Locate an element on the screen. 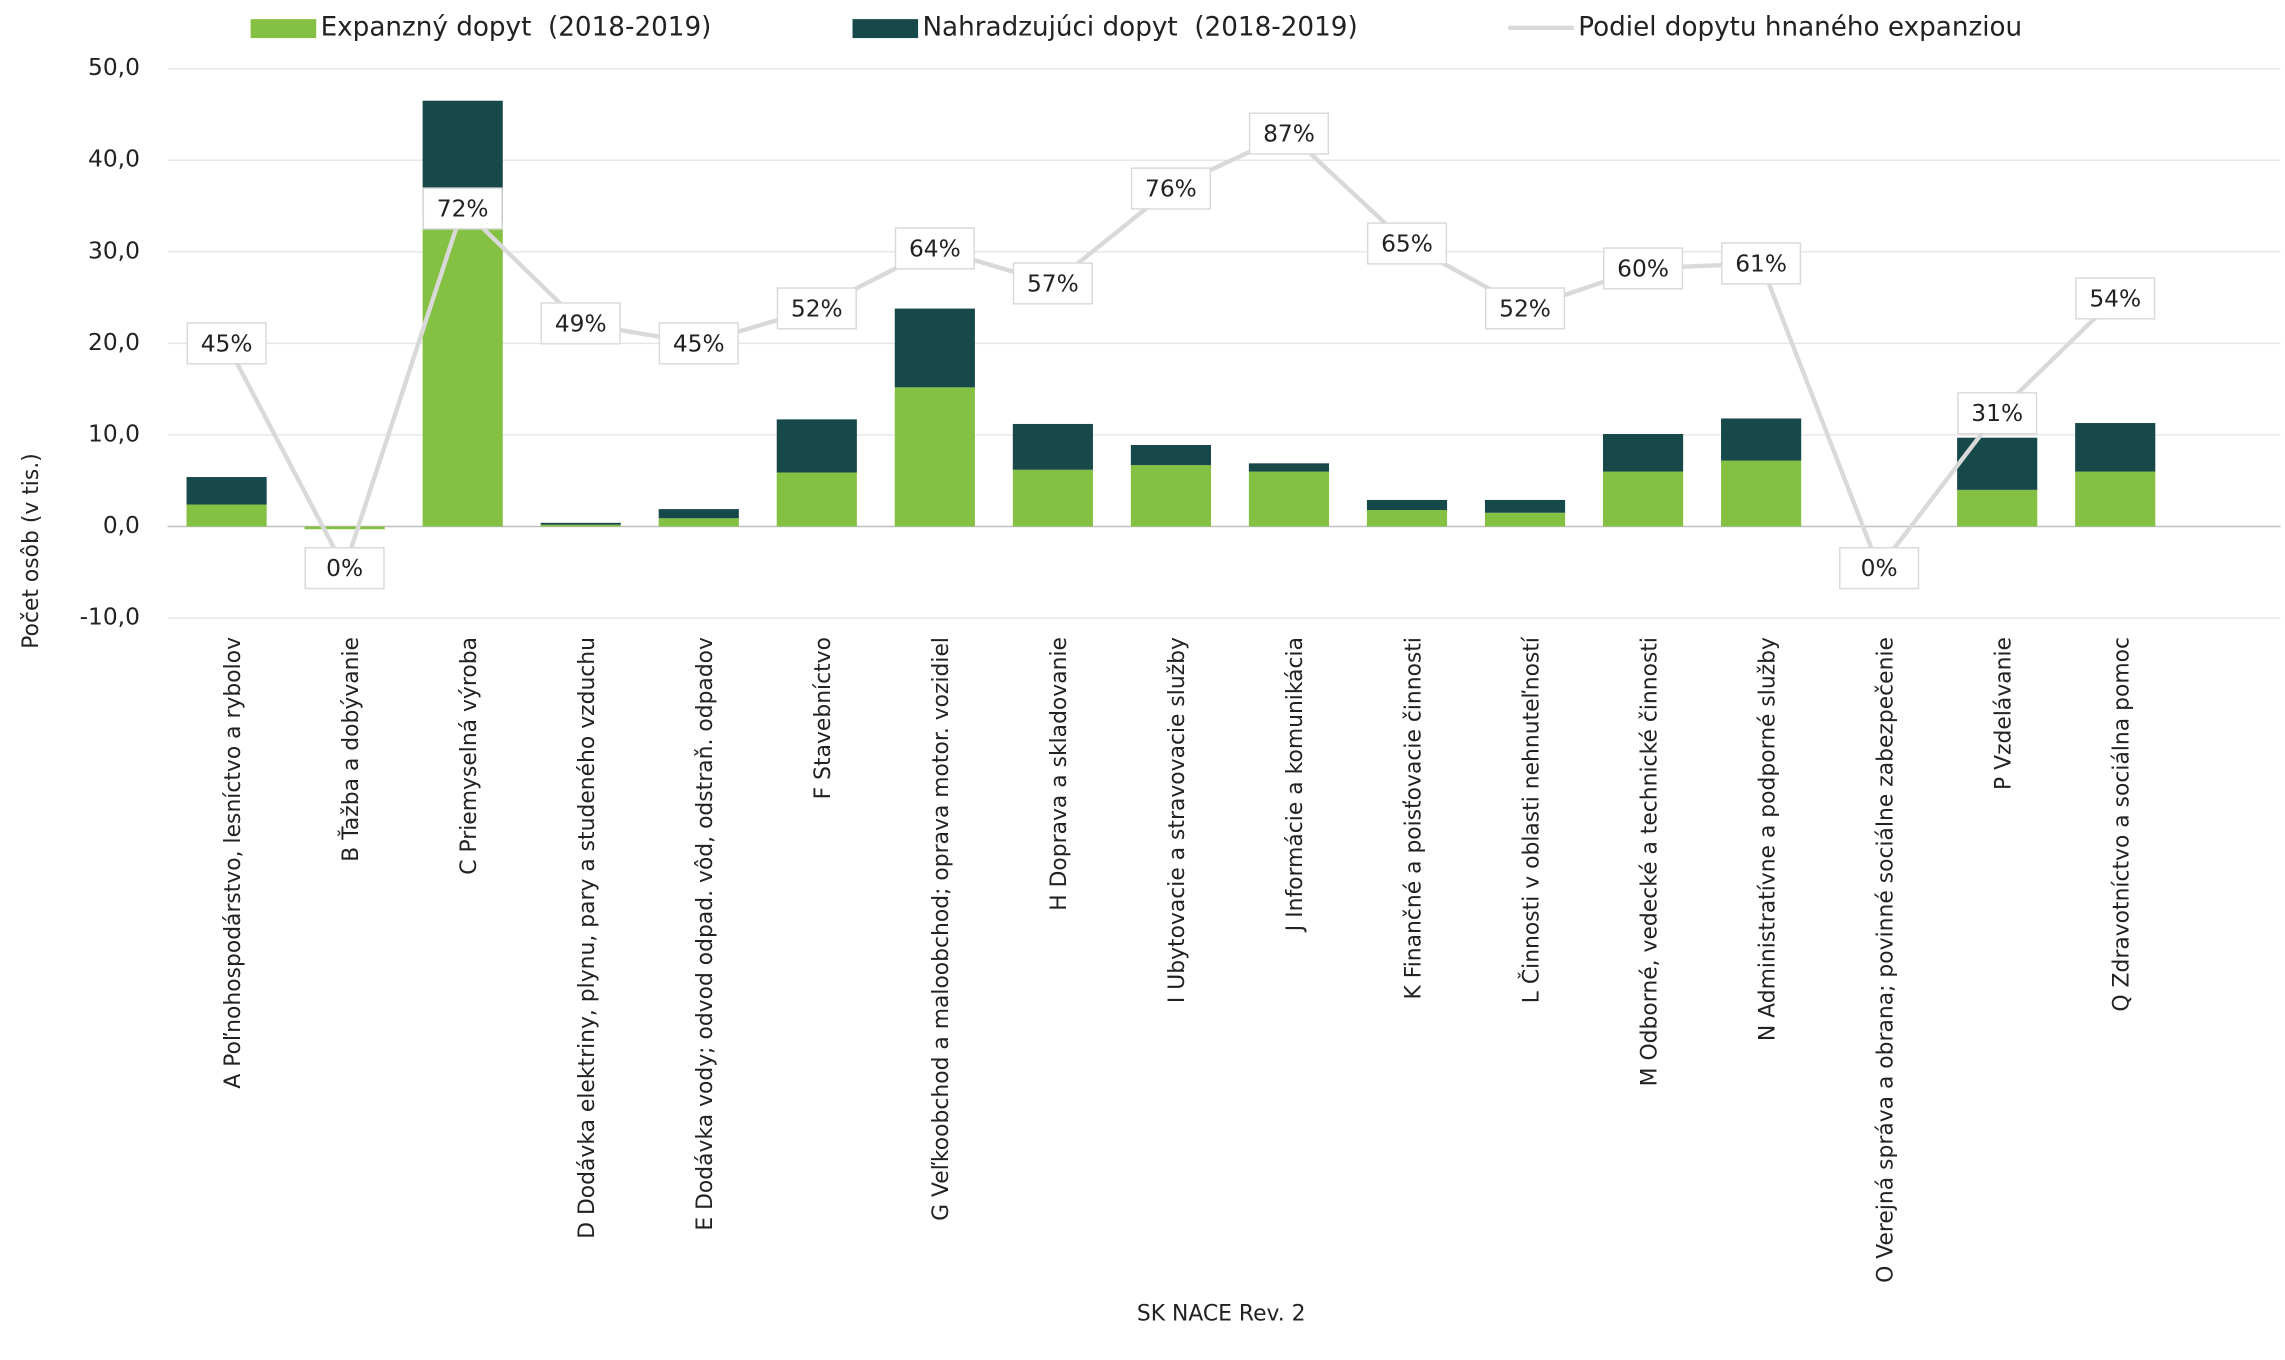 The height and width of the screenshot is (1360, 2285). data-label: 87% is located at coordinates (1289, 134).